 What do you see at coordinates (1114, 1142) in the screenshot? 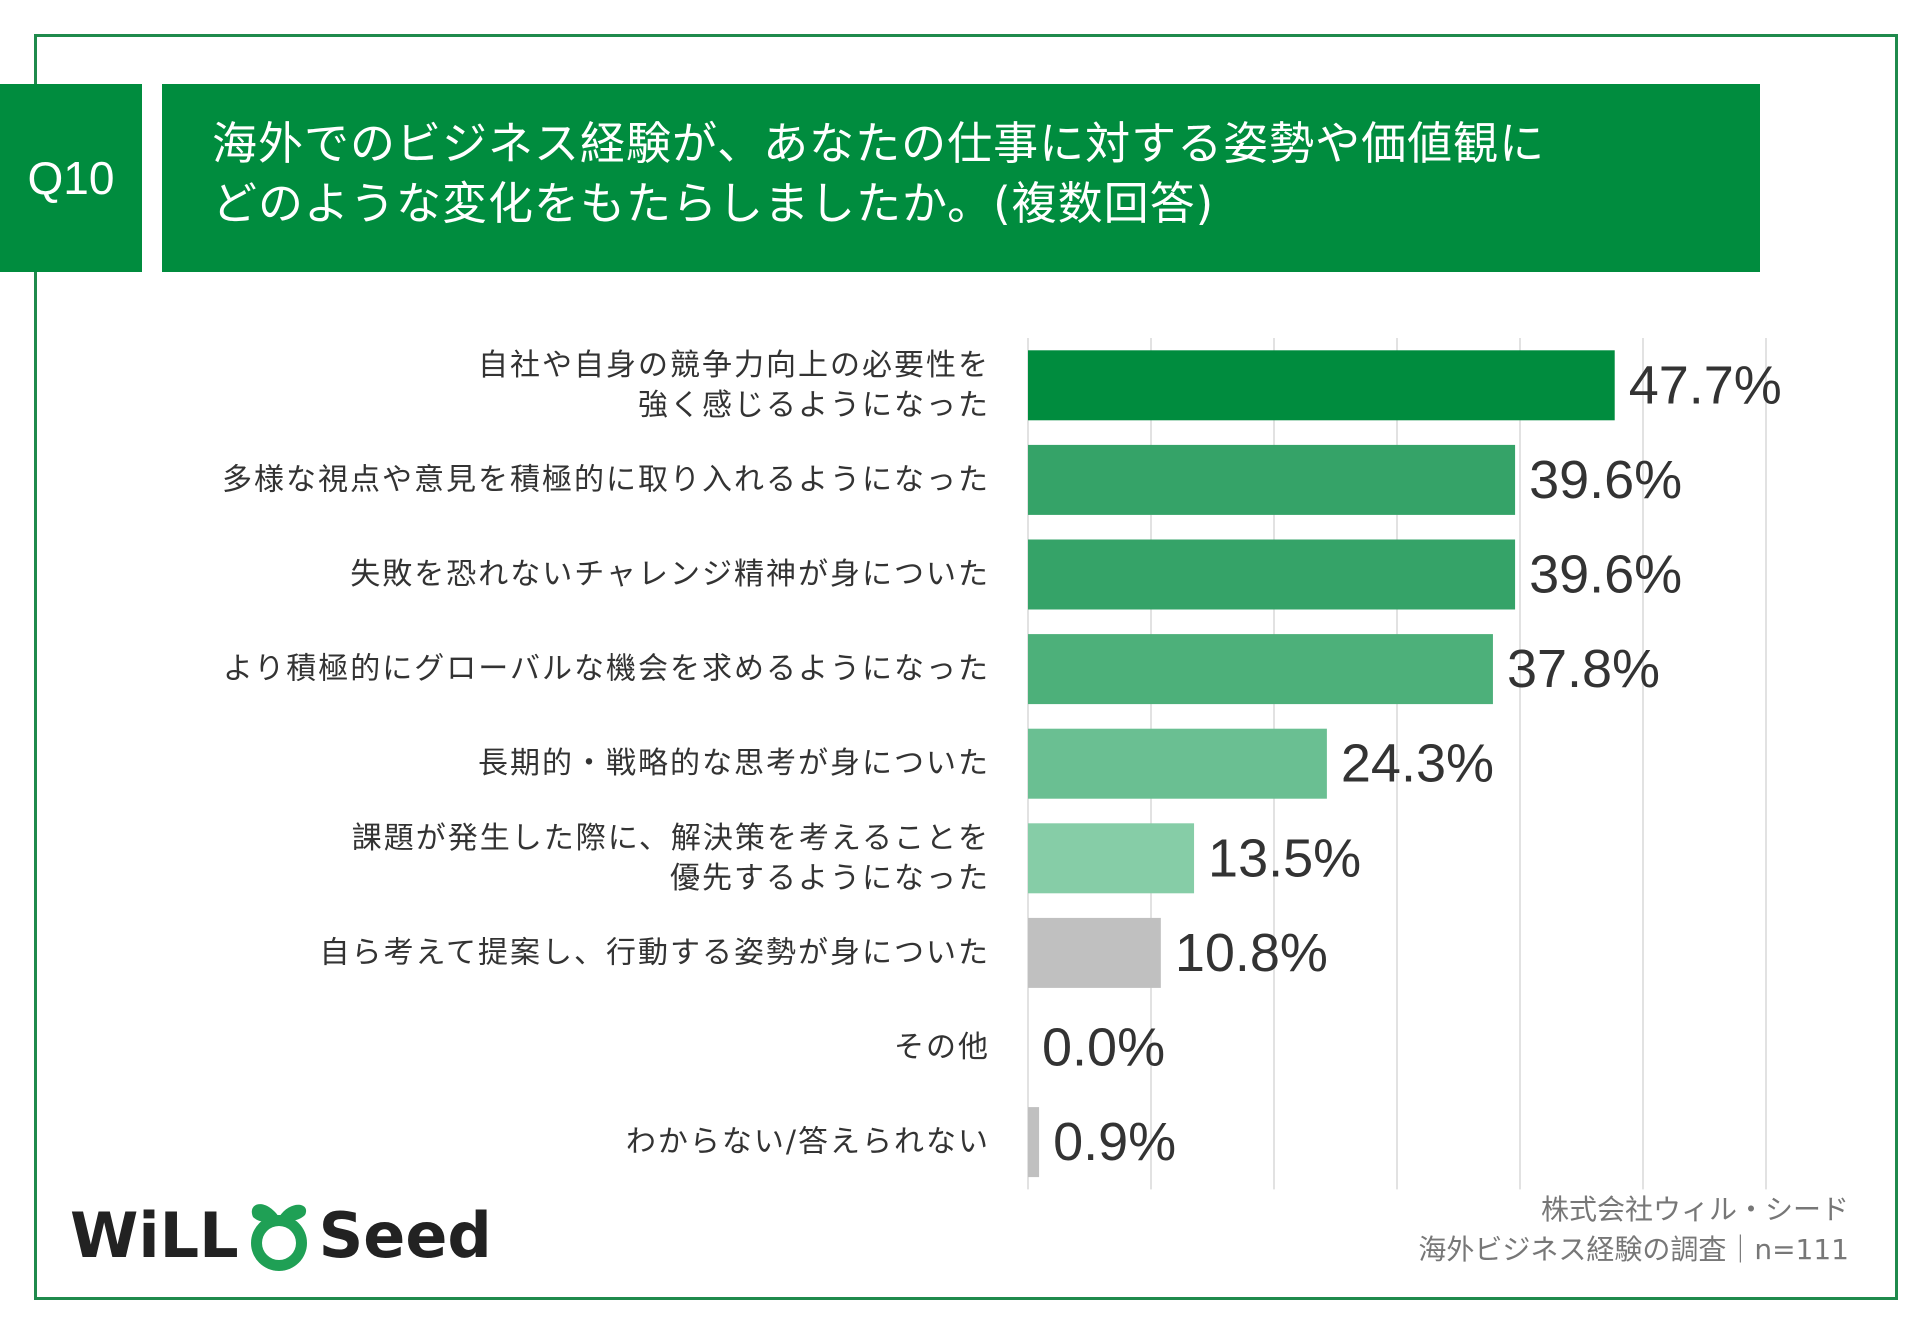
I see `value-label-9: 0.9%` at bounding box center [1114, 1142].